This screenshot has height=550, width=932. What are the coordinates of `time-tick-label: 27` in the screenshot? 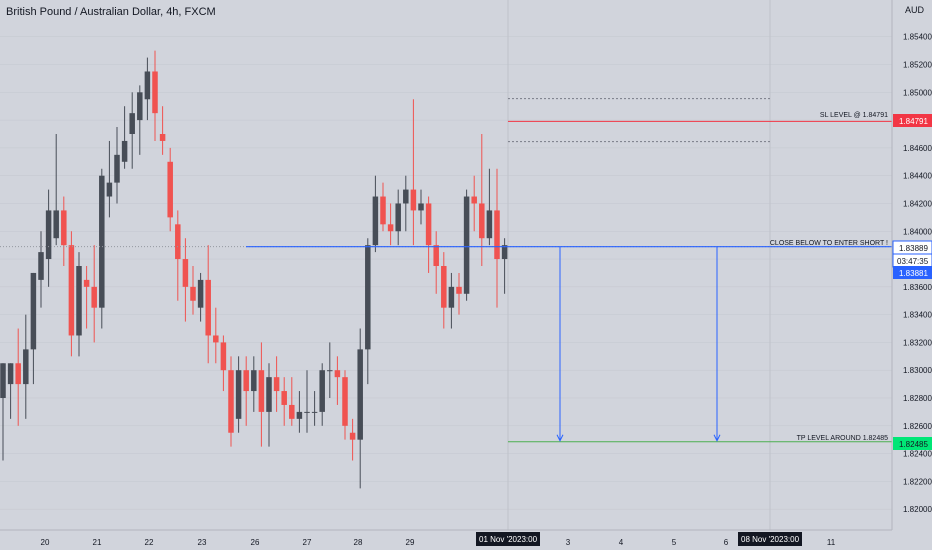 It's located at (307, 542).